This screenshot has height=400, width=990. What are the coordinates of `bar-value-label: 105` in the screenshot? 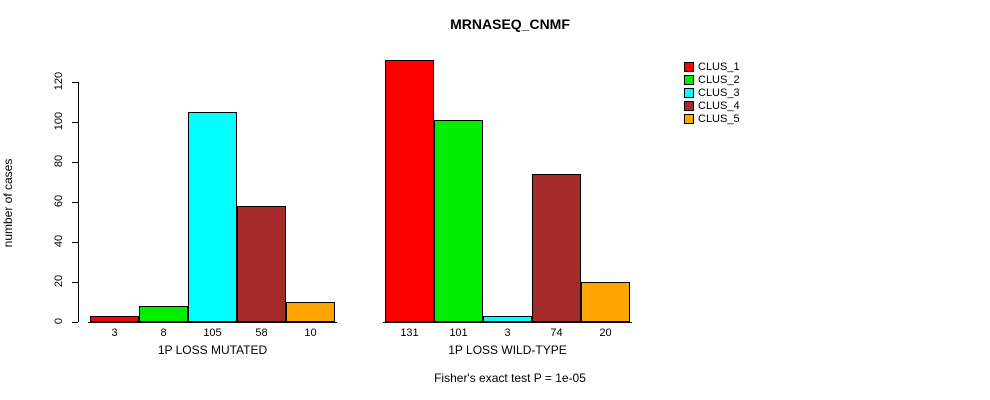 It's located at (212, 333).